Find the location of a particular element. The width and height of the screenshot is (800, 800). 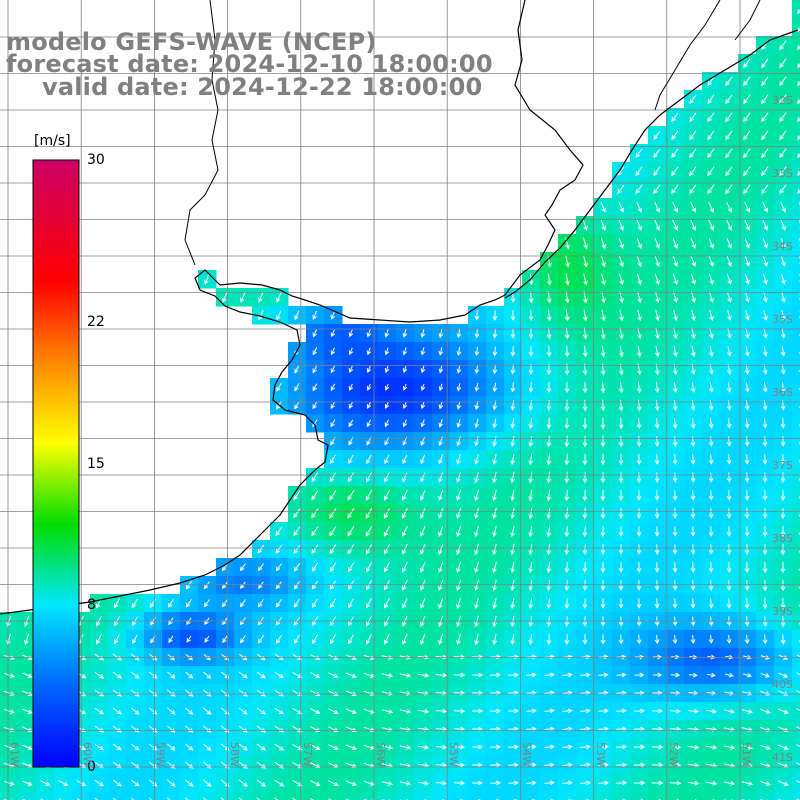

longitude-label: 56W is located at coordinates (380, 754).